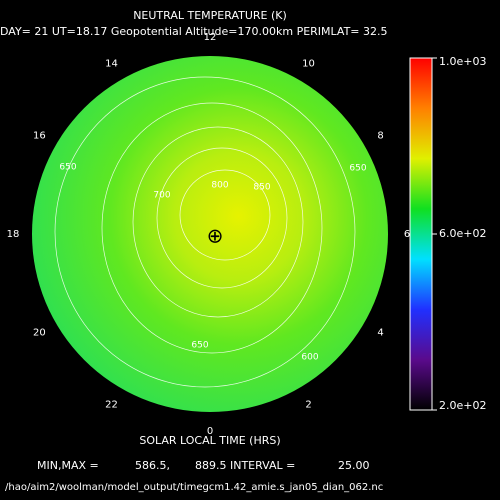  I want to click on contour-label: 850, so click(261, 188).